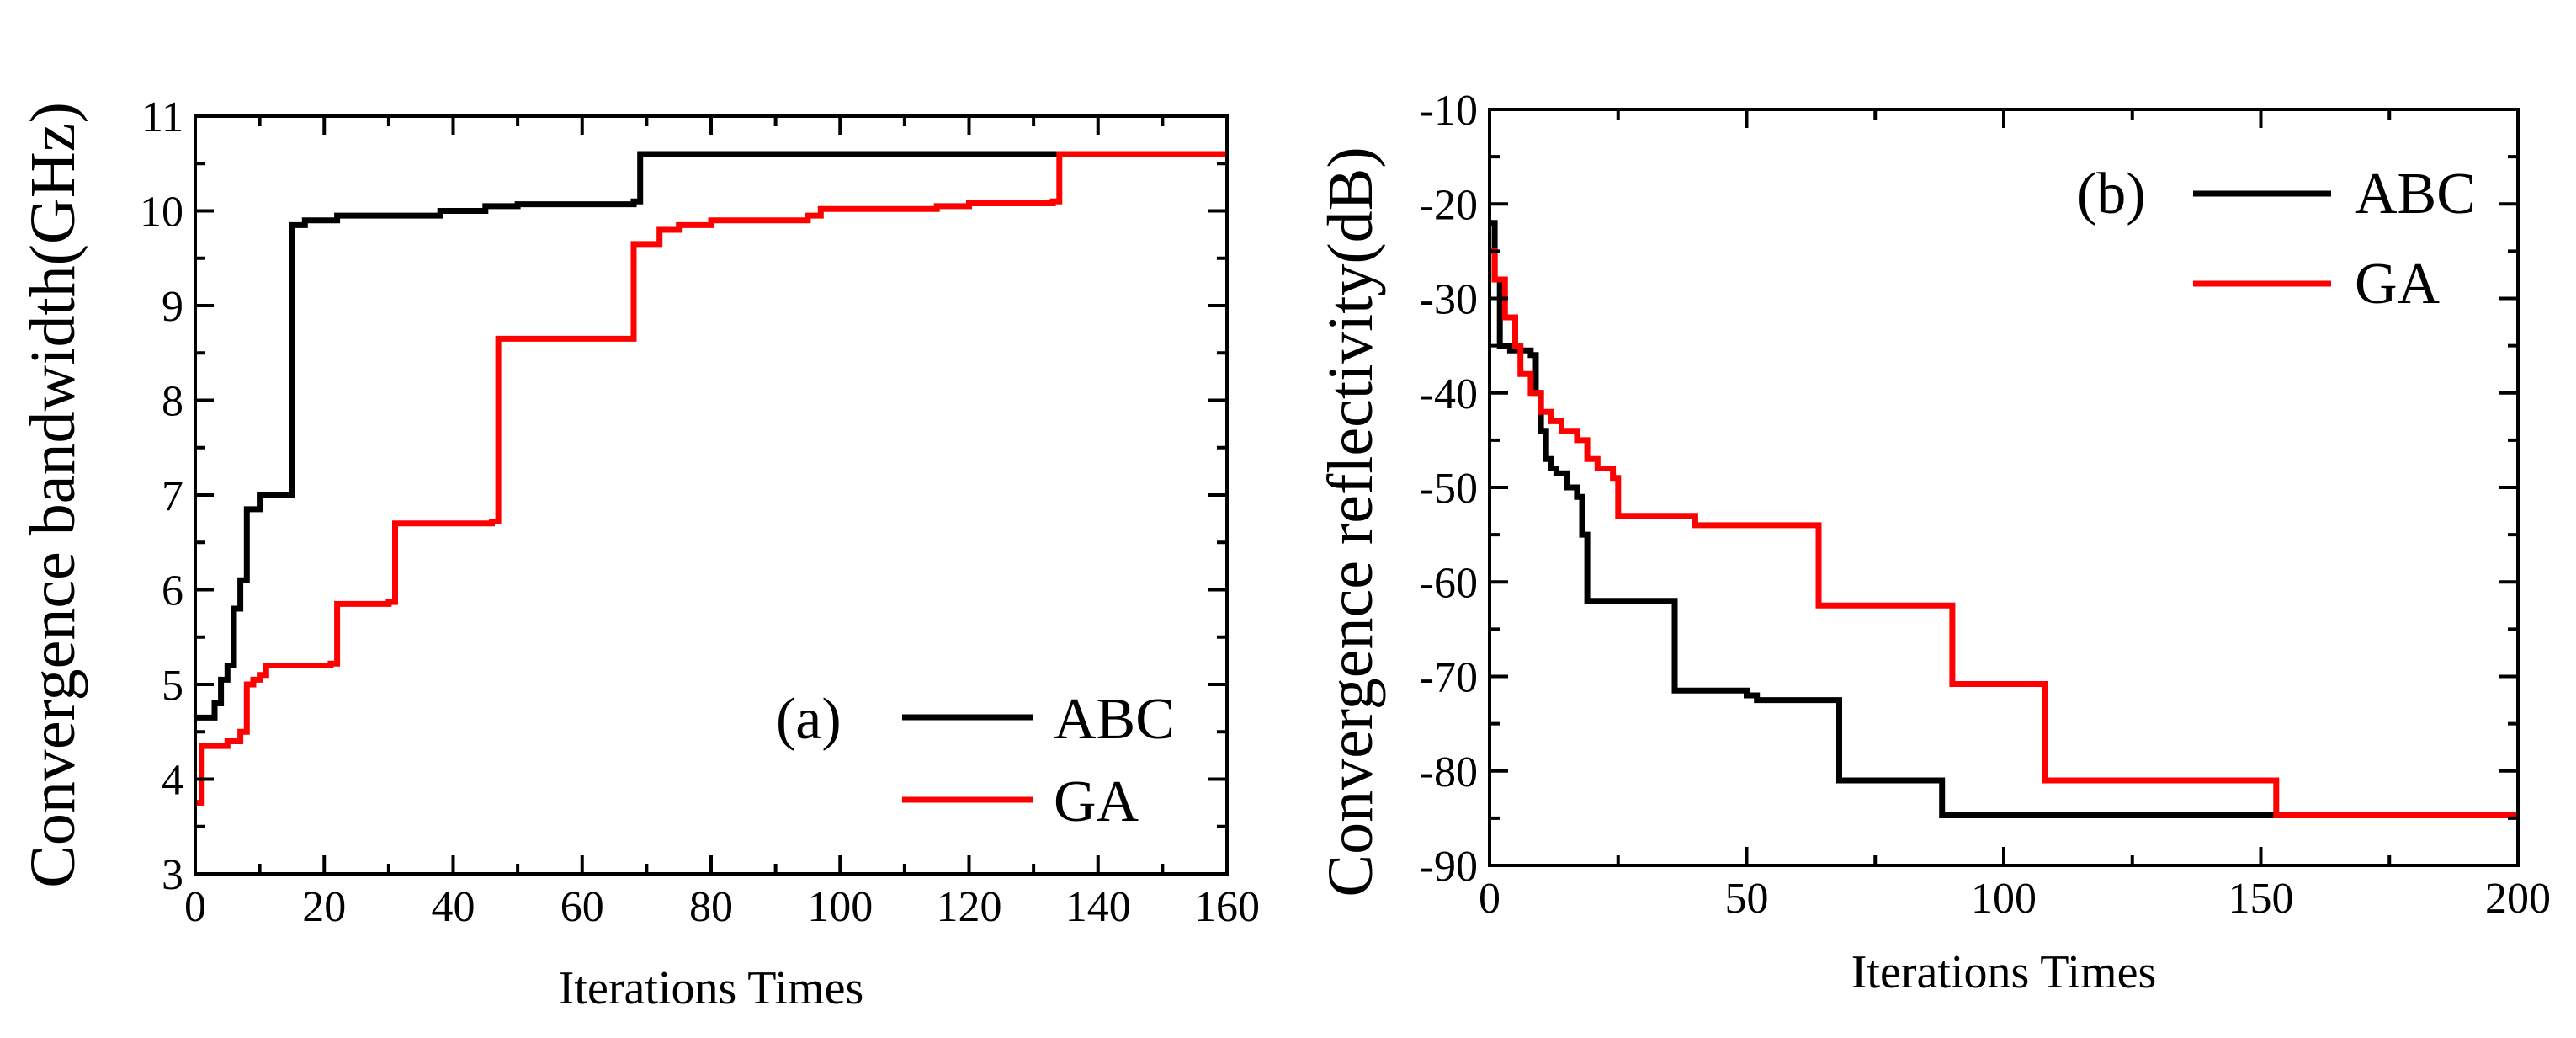 The image size is (2576, 1038). I want to click on panel-b-y-axis-title: Convergence reflectivity(dB), so click(1351, 521).